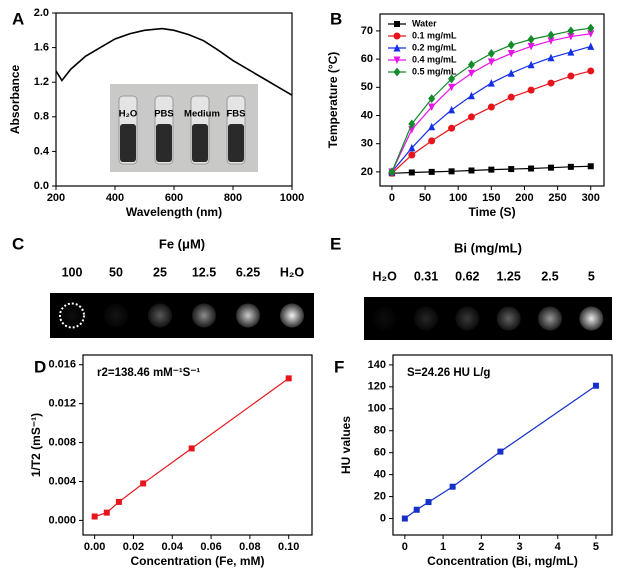 This screenshot has height=577, width=624. Describe the element at coordinates (434, 35) in the screenshot. I see `legend-label: 0.1 mg/mL` at that location.